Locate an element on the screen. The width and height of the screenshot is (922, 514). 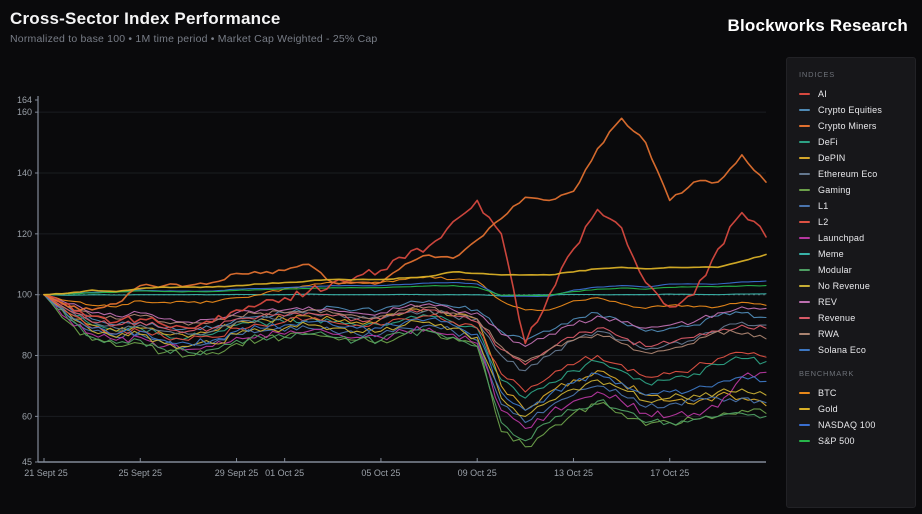
legend-item-launchpad: Launchpad is located at coordinates (852, 238).